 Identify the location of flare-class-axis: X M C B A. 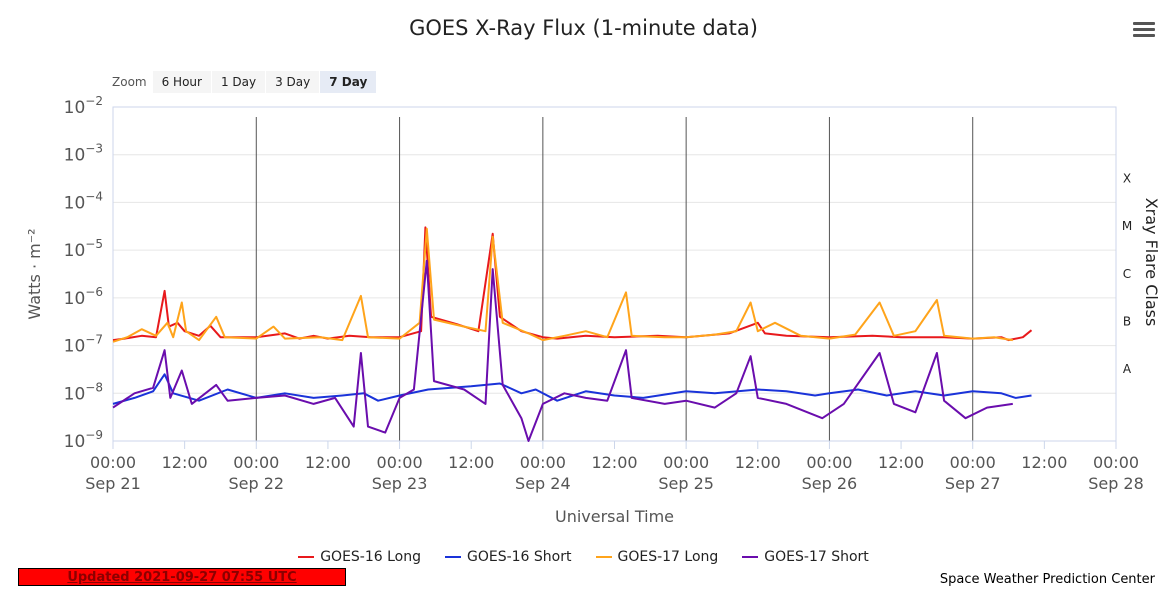
(1127, 273).